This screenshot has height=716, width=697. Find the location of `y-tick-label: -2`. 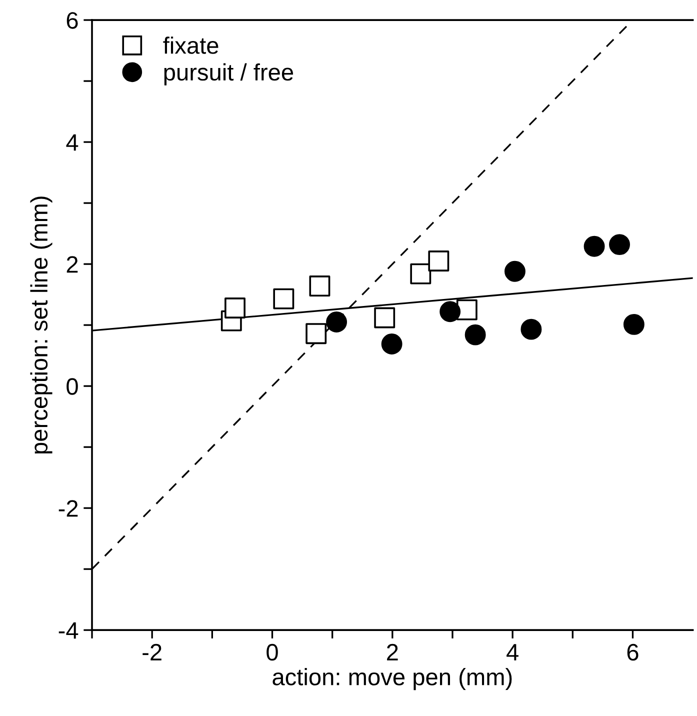

y-tick-label: -2 is located at coordinates (68, 508).